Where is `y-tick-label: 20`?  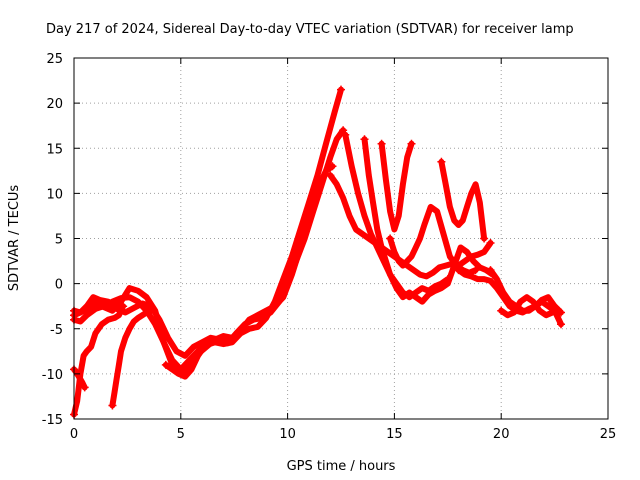 y-tick-label: 20 is located at coordinates (54, 104).